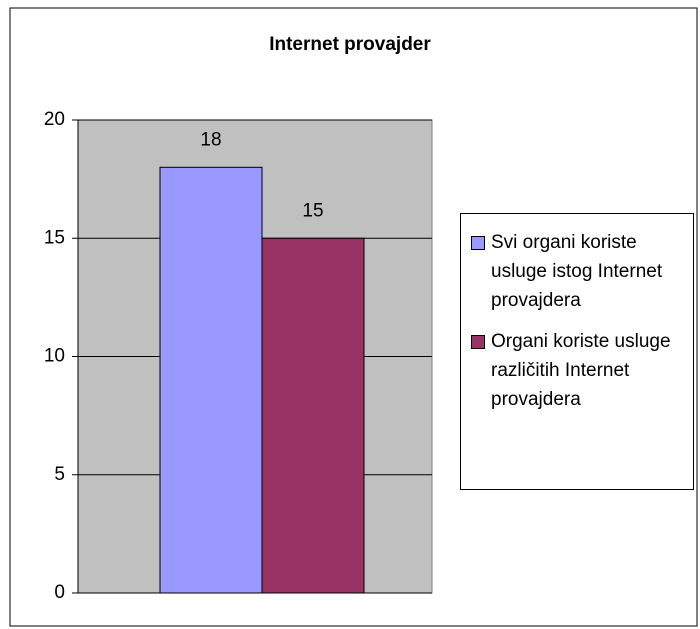 The image size is (700, 629). I want to click on y-tick-label: 0, so click(59, 592).